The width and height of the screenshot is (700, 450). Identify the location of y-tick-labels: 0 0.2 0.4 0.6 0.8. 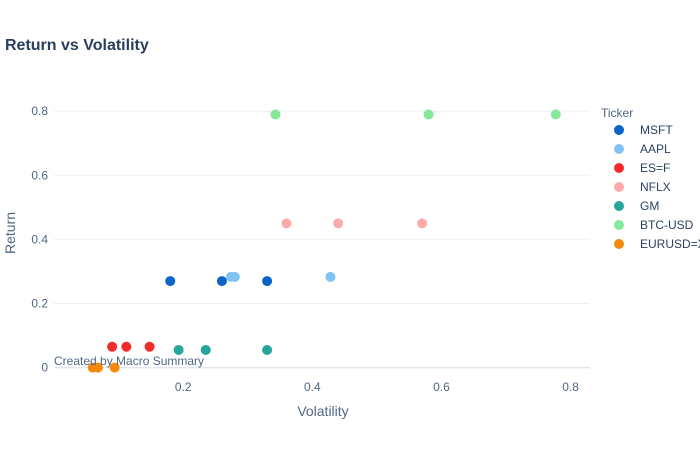
(39, 239).